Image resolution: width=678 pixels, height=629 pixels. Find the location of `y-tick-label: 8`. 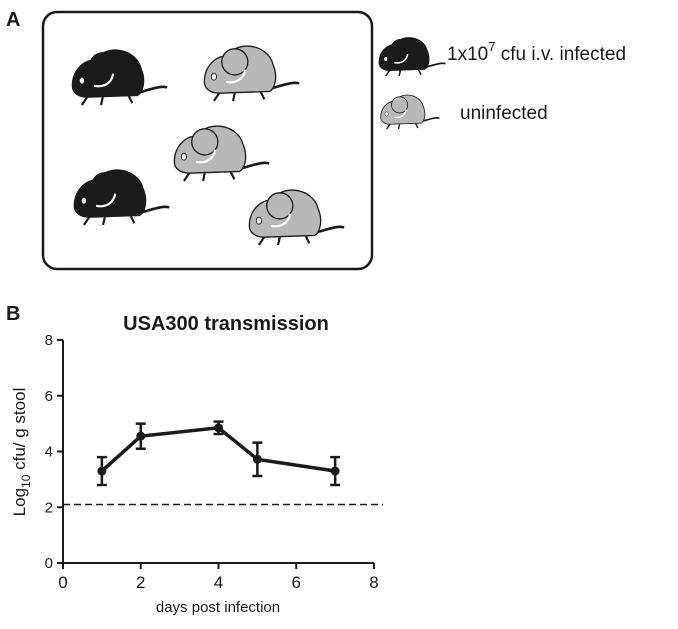

y-tick-label: 8 is located at coordinates (49, 340).